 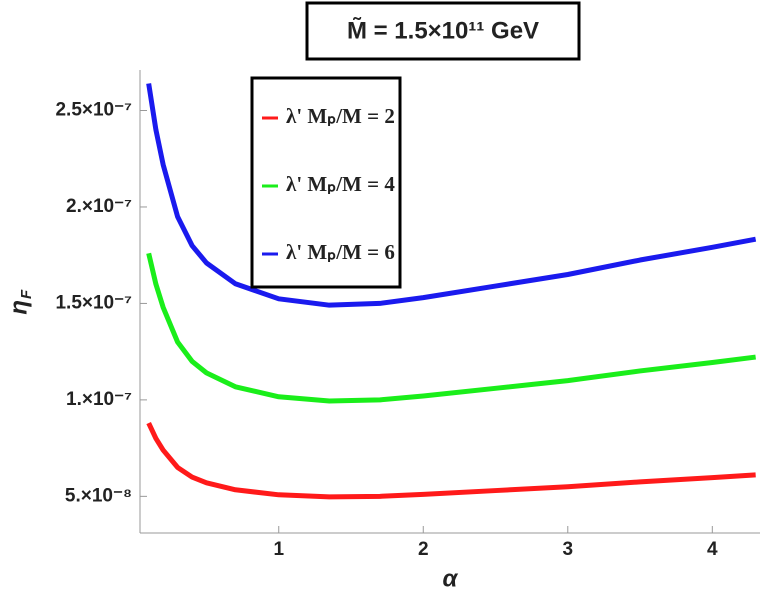 What do you see at coordinates (340, 252) in the screenshot?
I see `legend-label: λ' Mₚ/M = 6` at bounding box center [340, 252].